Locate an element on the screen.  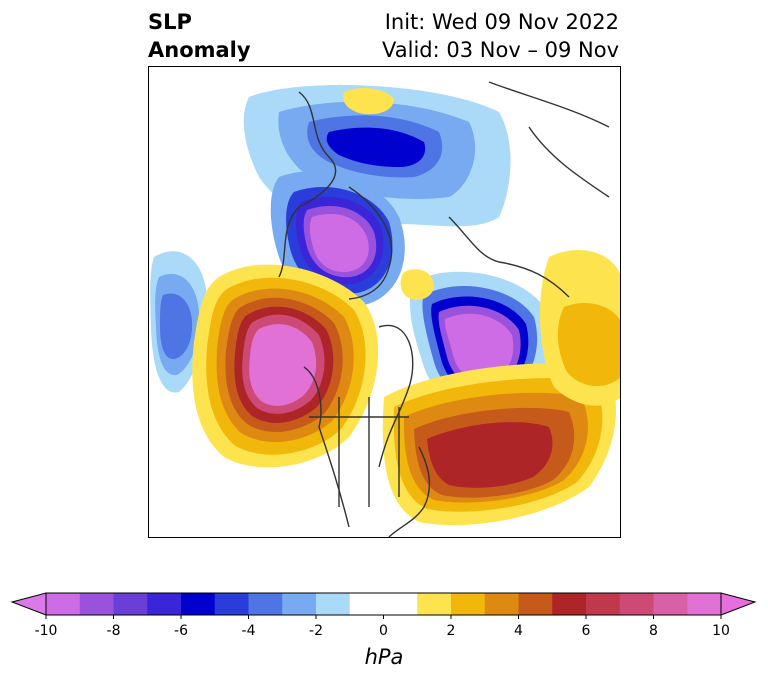
chart-title: SLP Anomaly is located at coordinates (199, 36).